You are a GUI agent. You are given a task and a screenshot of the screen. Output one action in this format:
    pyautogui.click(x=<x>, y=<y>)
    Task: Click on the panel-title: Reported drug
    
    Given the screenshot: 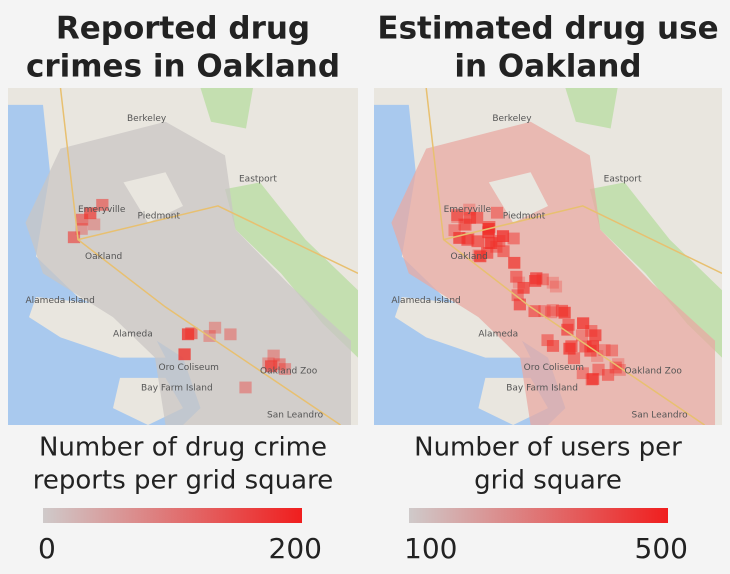 What is the action you would take?
    pyautogui.click(x=183, y=29)
    